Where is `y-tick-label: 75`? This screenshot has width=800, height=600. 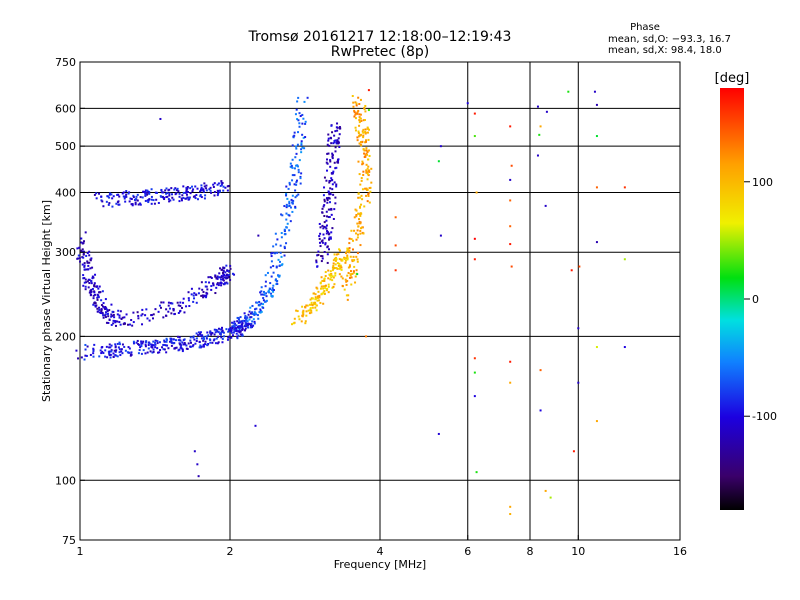
y-tick-label: 75 is located at coordinates (69, 540).